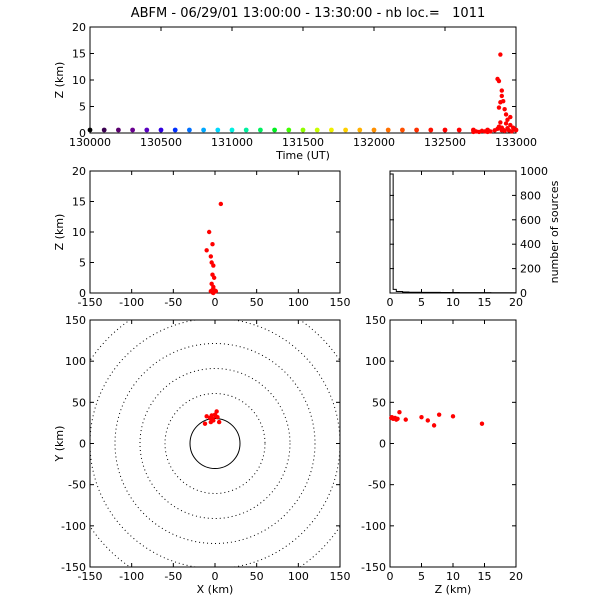  I want to click on time-height-xtick-label: 132000, so click(374, 142).